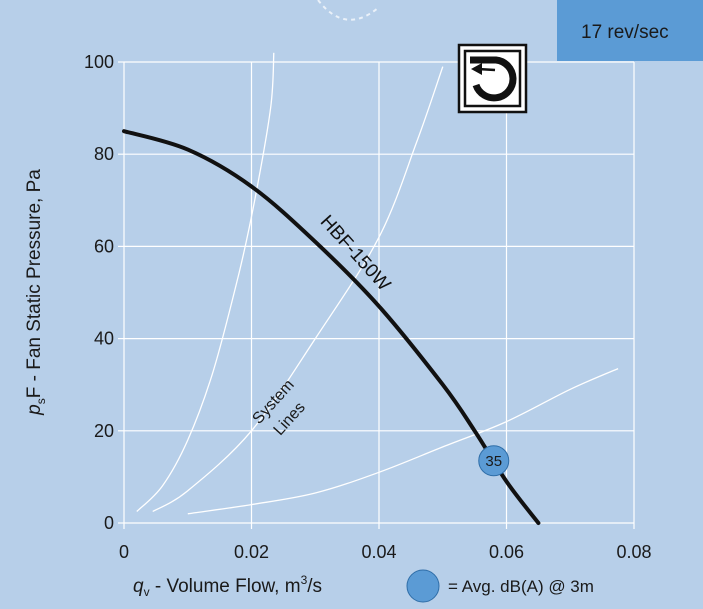 The image size is (703, 609). What do you see at coordinates (124, 552) in the screenshot?
I see `x-tick-label: 0` at bounding box center [124, 552].